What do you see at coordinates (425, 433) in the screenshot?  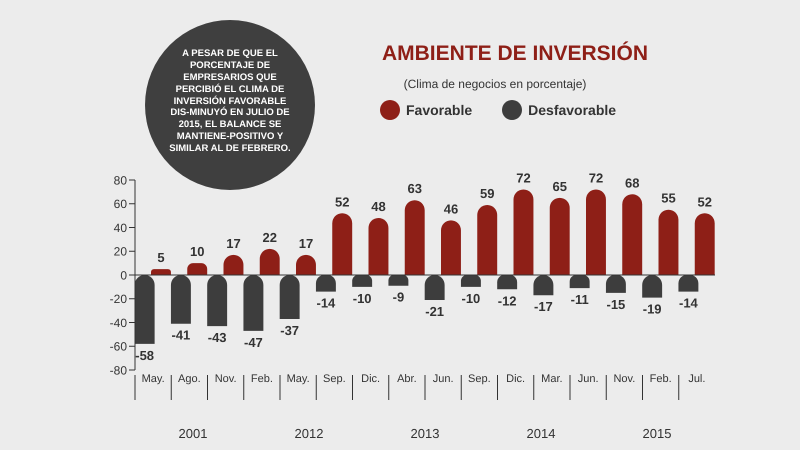 I see `text: 2013` at bounding box center [425, 433].